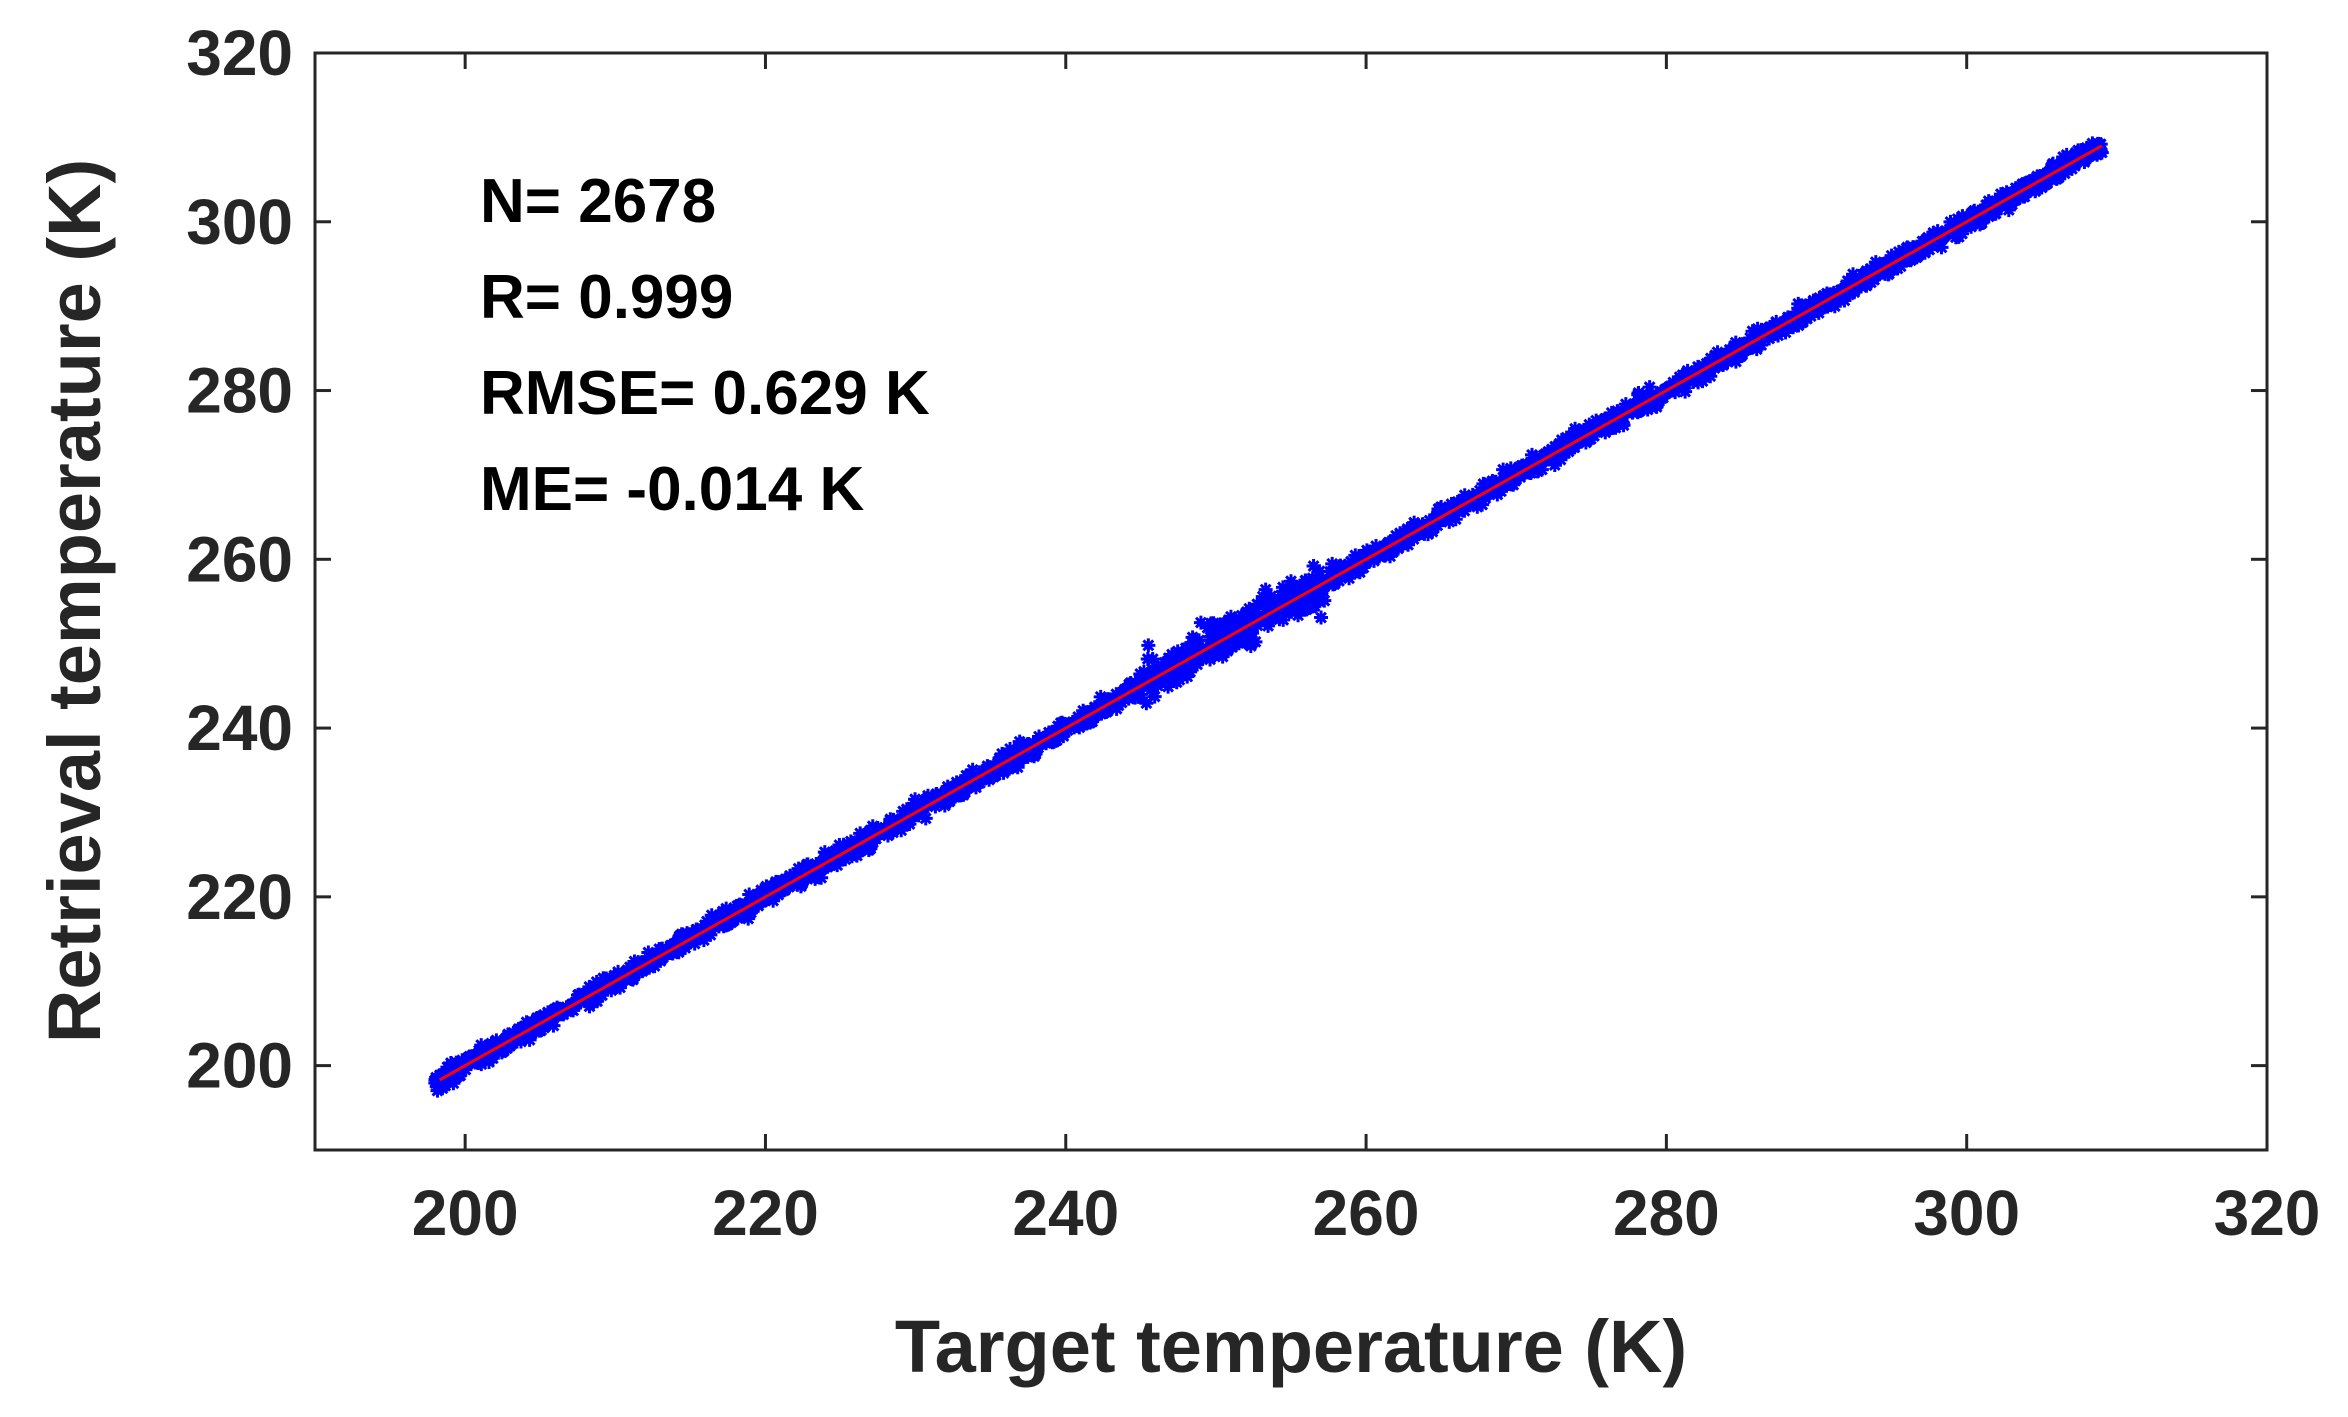  What do you see at coordinates (239, 53) in the screenshot?
I see `y-tick-label-6: 320` at bounding box center [239, 53].